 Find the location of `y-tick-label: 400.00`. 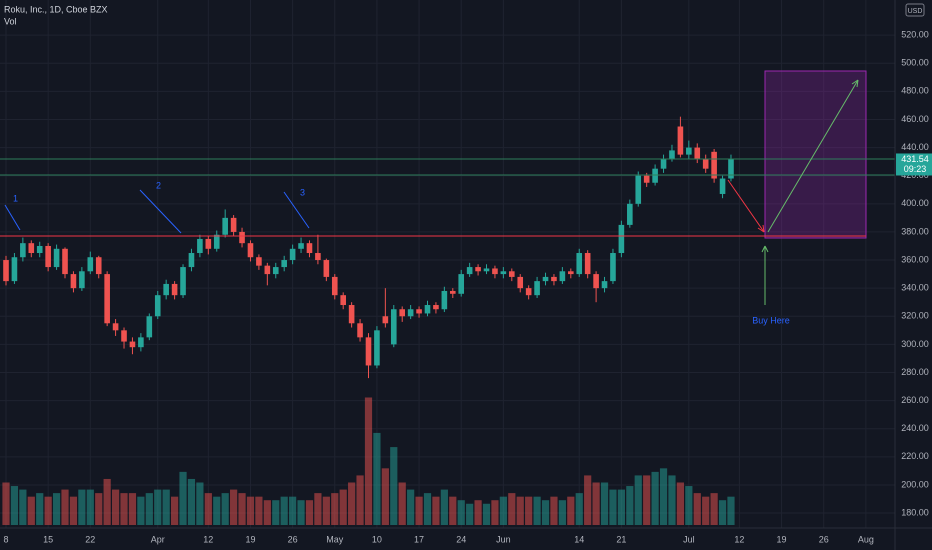

y-tick-label: 400.00 is located at coordinates (915, 203).